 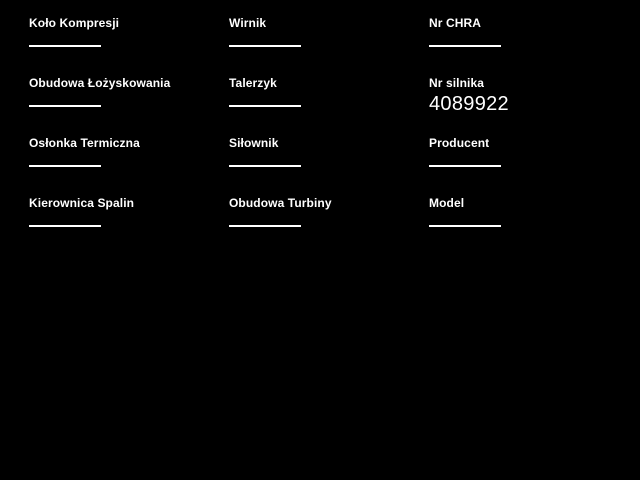 What do you see at coordinates (121, 211) in the screenshot?
I see `field-kierownica-spalin: Kierownica Spalin` at bounding box center [121, 211].